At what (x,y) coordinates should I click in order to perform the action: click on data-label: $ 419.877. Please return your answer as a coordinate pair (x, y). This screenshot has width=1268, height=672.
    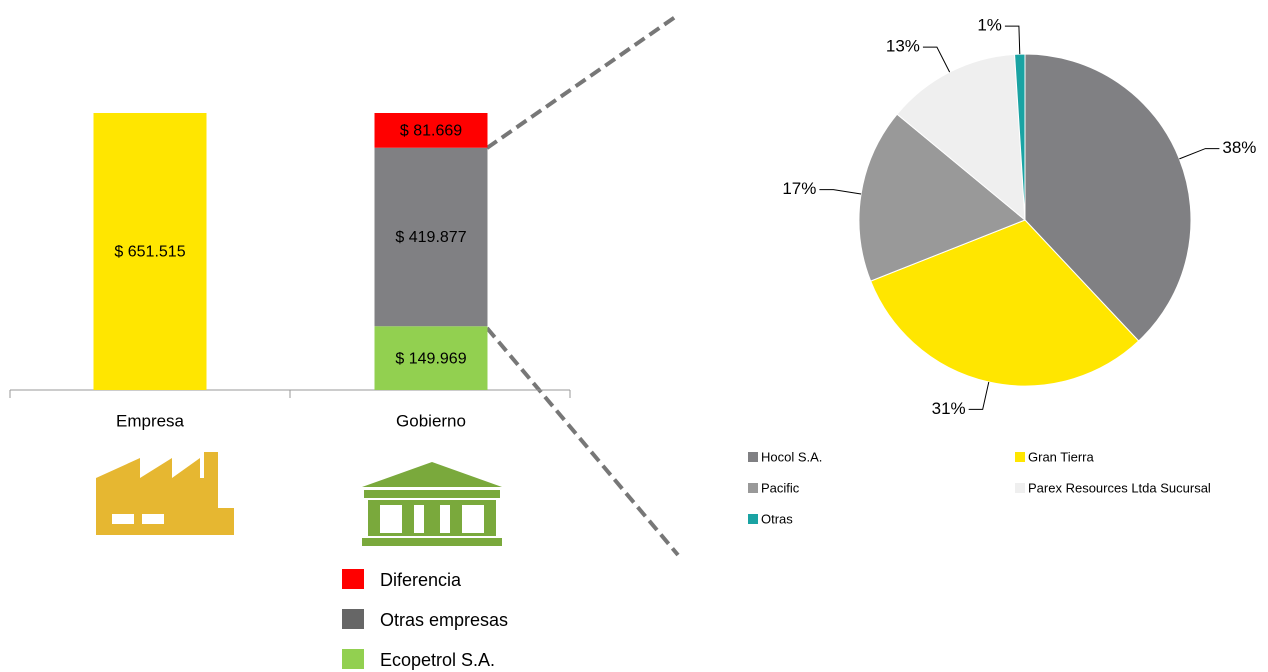
    Looking at the image, I should click on (430, 237).